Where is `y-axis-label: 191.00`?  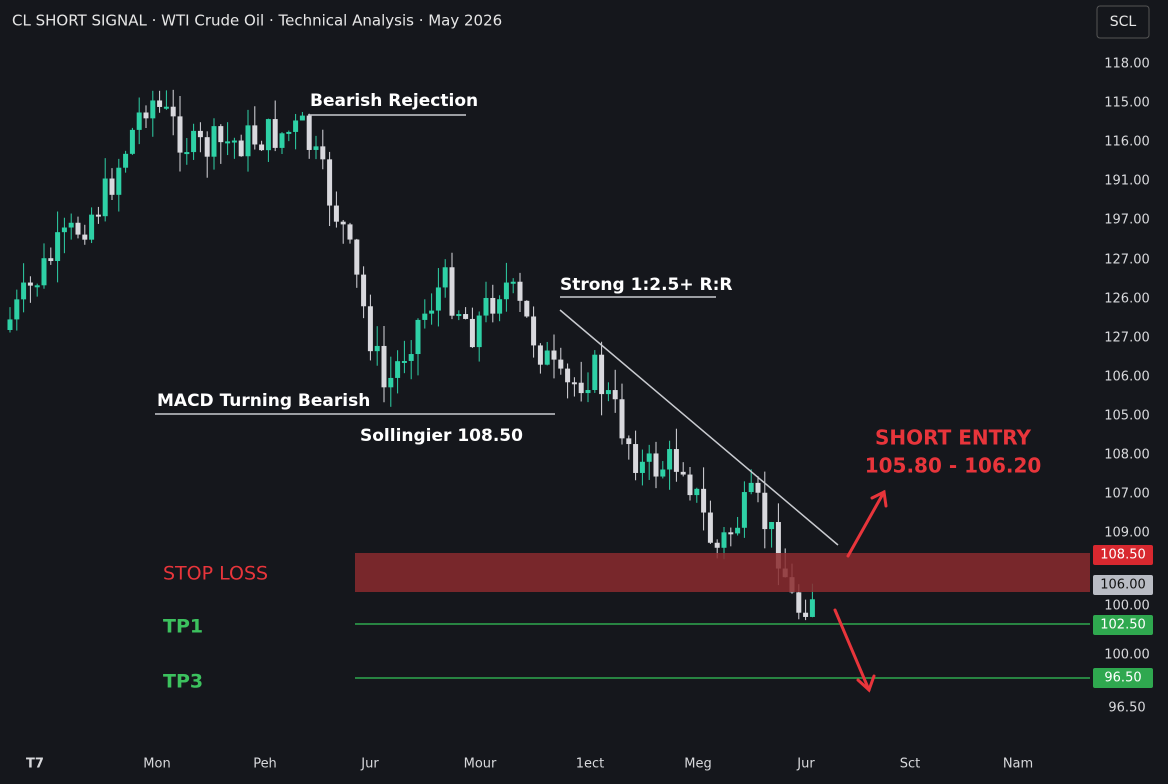
y-axis-label: 191.00 is located at coordinates (1127, 181).